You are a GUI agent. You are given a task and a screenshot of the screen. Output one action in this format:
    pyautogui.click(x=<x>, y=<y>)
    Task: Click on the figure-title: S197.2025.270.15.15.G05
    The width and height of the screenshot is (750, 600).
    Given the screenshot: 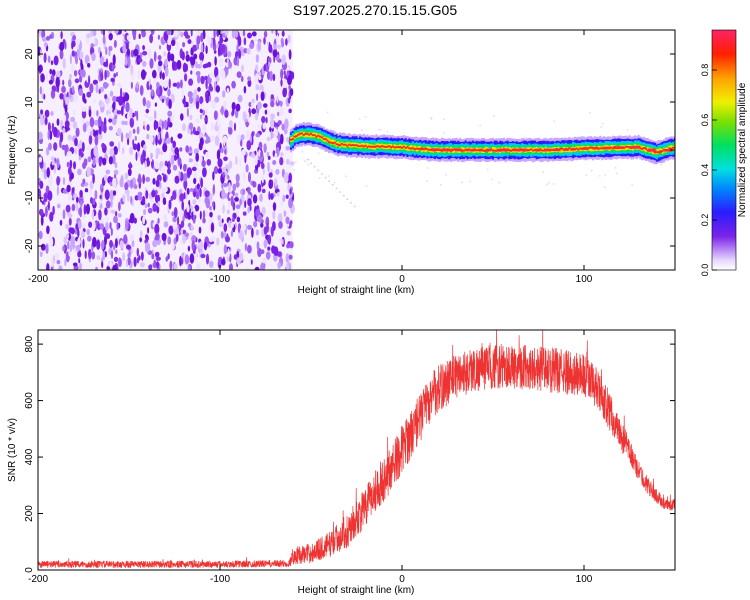 What is the action you would take?
    pyautogui.click(x=375, y=10)
    